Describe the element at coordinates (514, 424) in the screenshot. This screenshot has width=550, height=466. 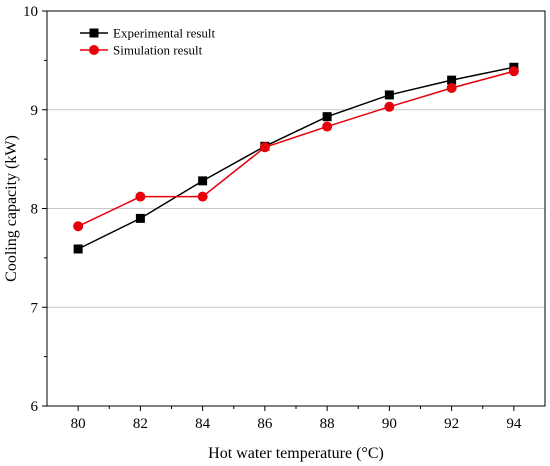
I see `x-tick-label: 94` at that location.